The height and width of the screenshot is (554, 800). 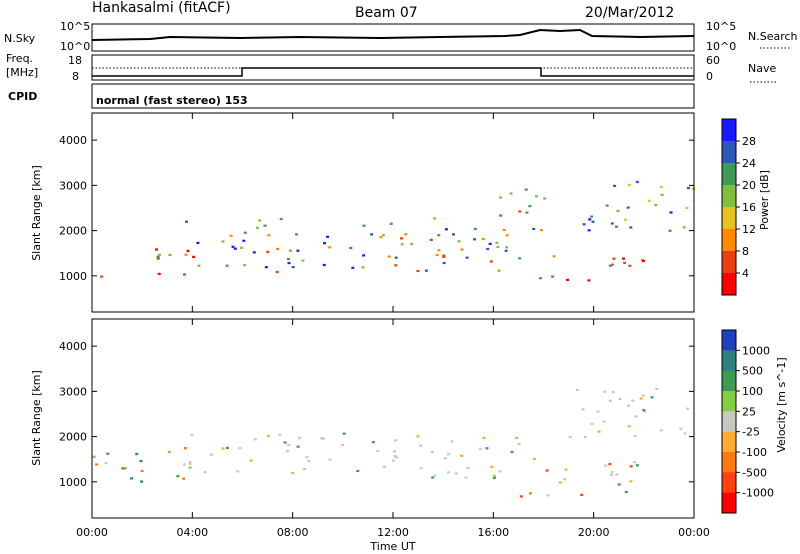 I want to click on power-colorbar-tick-label: 8, so click(x=745, y=251).